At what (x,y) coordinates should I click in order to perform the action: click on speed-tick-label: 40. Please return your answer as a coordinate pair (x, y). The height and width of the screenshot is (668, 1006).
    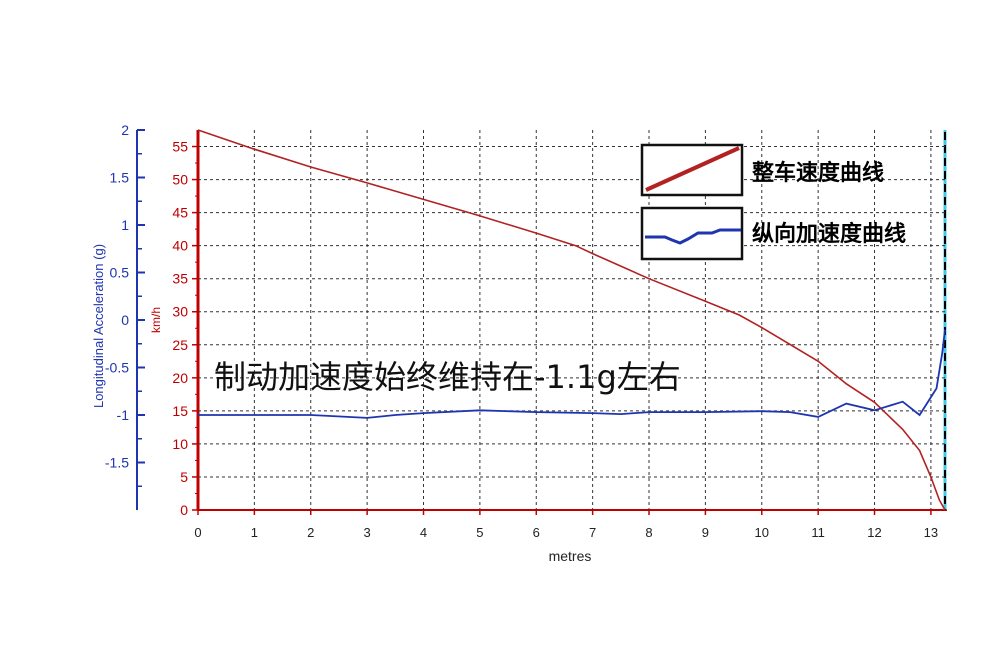
    Looking at the image, I should click on (180, 246).